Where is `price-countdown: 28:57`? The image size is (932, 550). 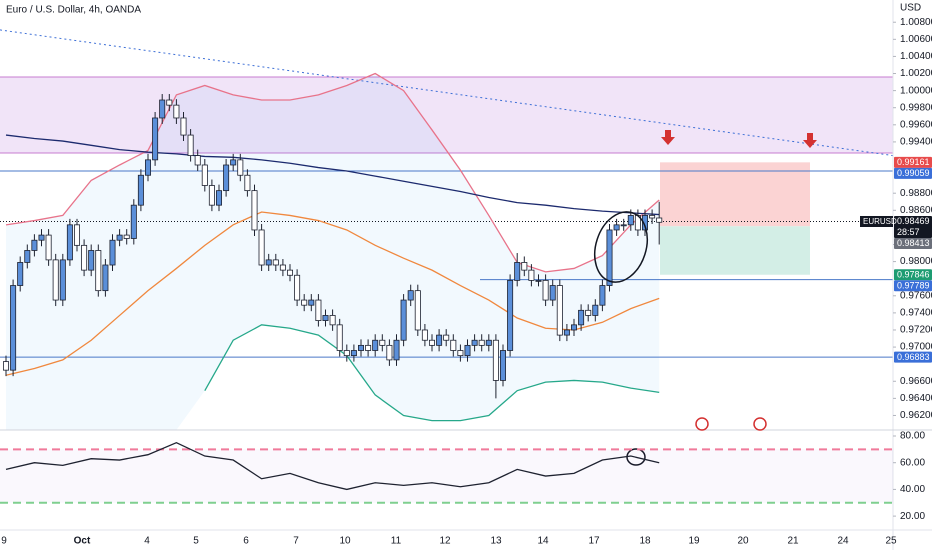 price-countdown: 28:57 is located at coordinates (908, 232).